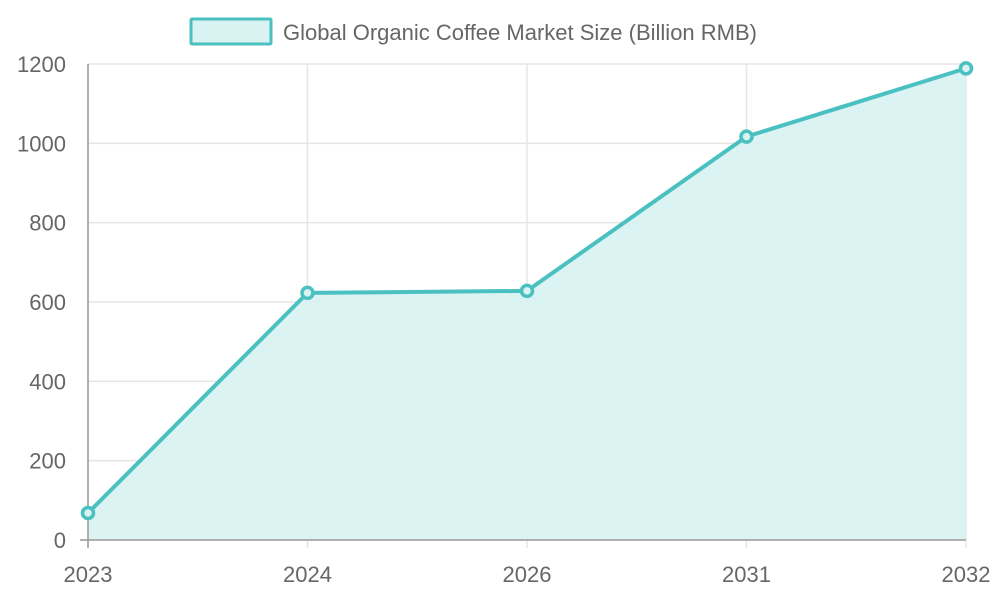 The height and width of the screenshot is (600, 1000). What do you see at coordinates (746, 574) in the screenshot?
I see `x-tick-label: 2031` at bounding box center [746, 574].